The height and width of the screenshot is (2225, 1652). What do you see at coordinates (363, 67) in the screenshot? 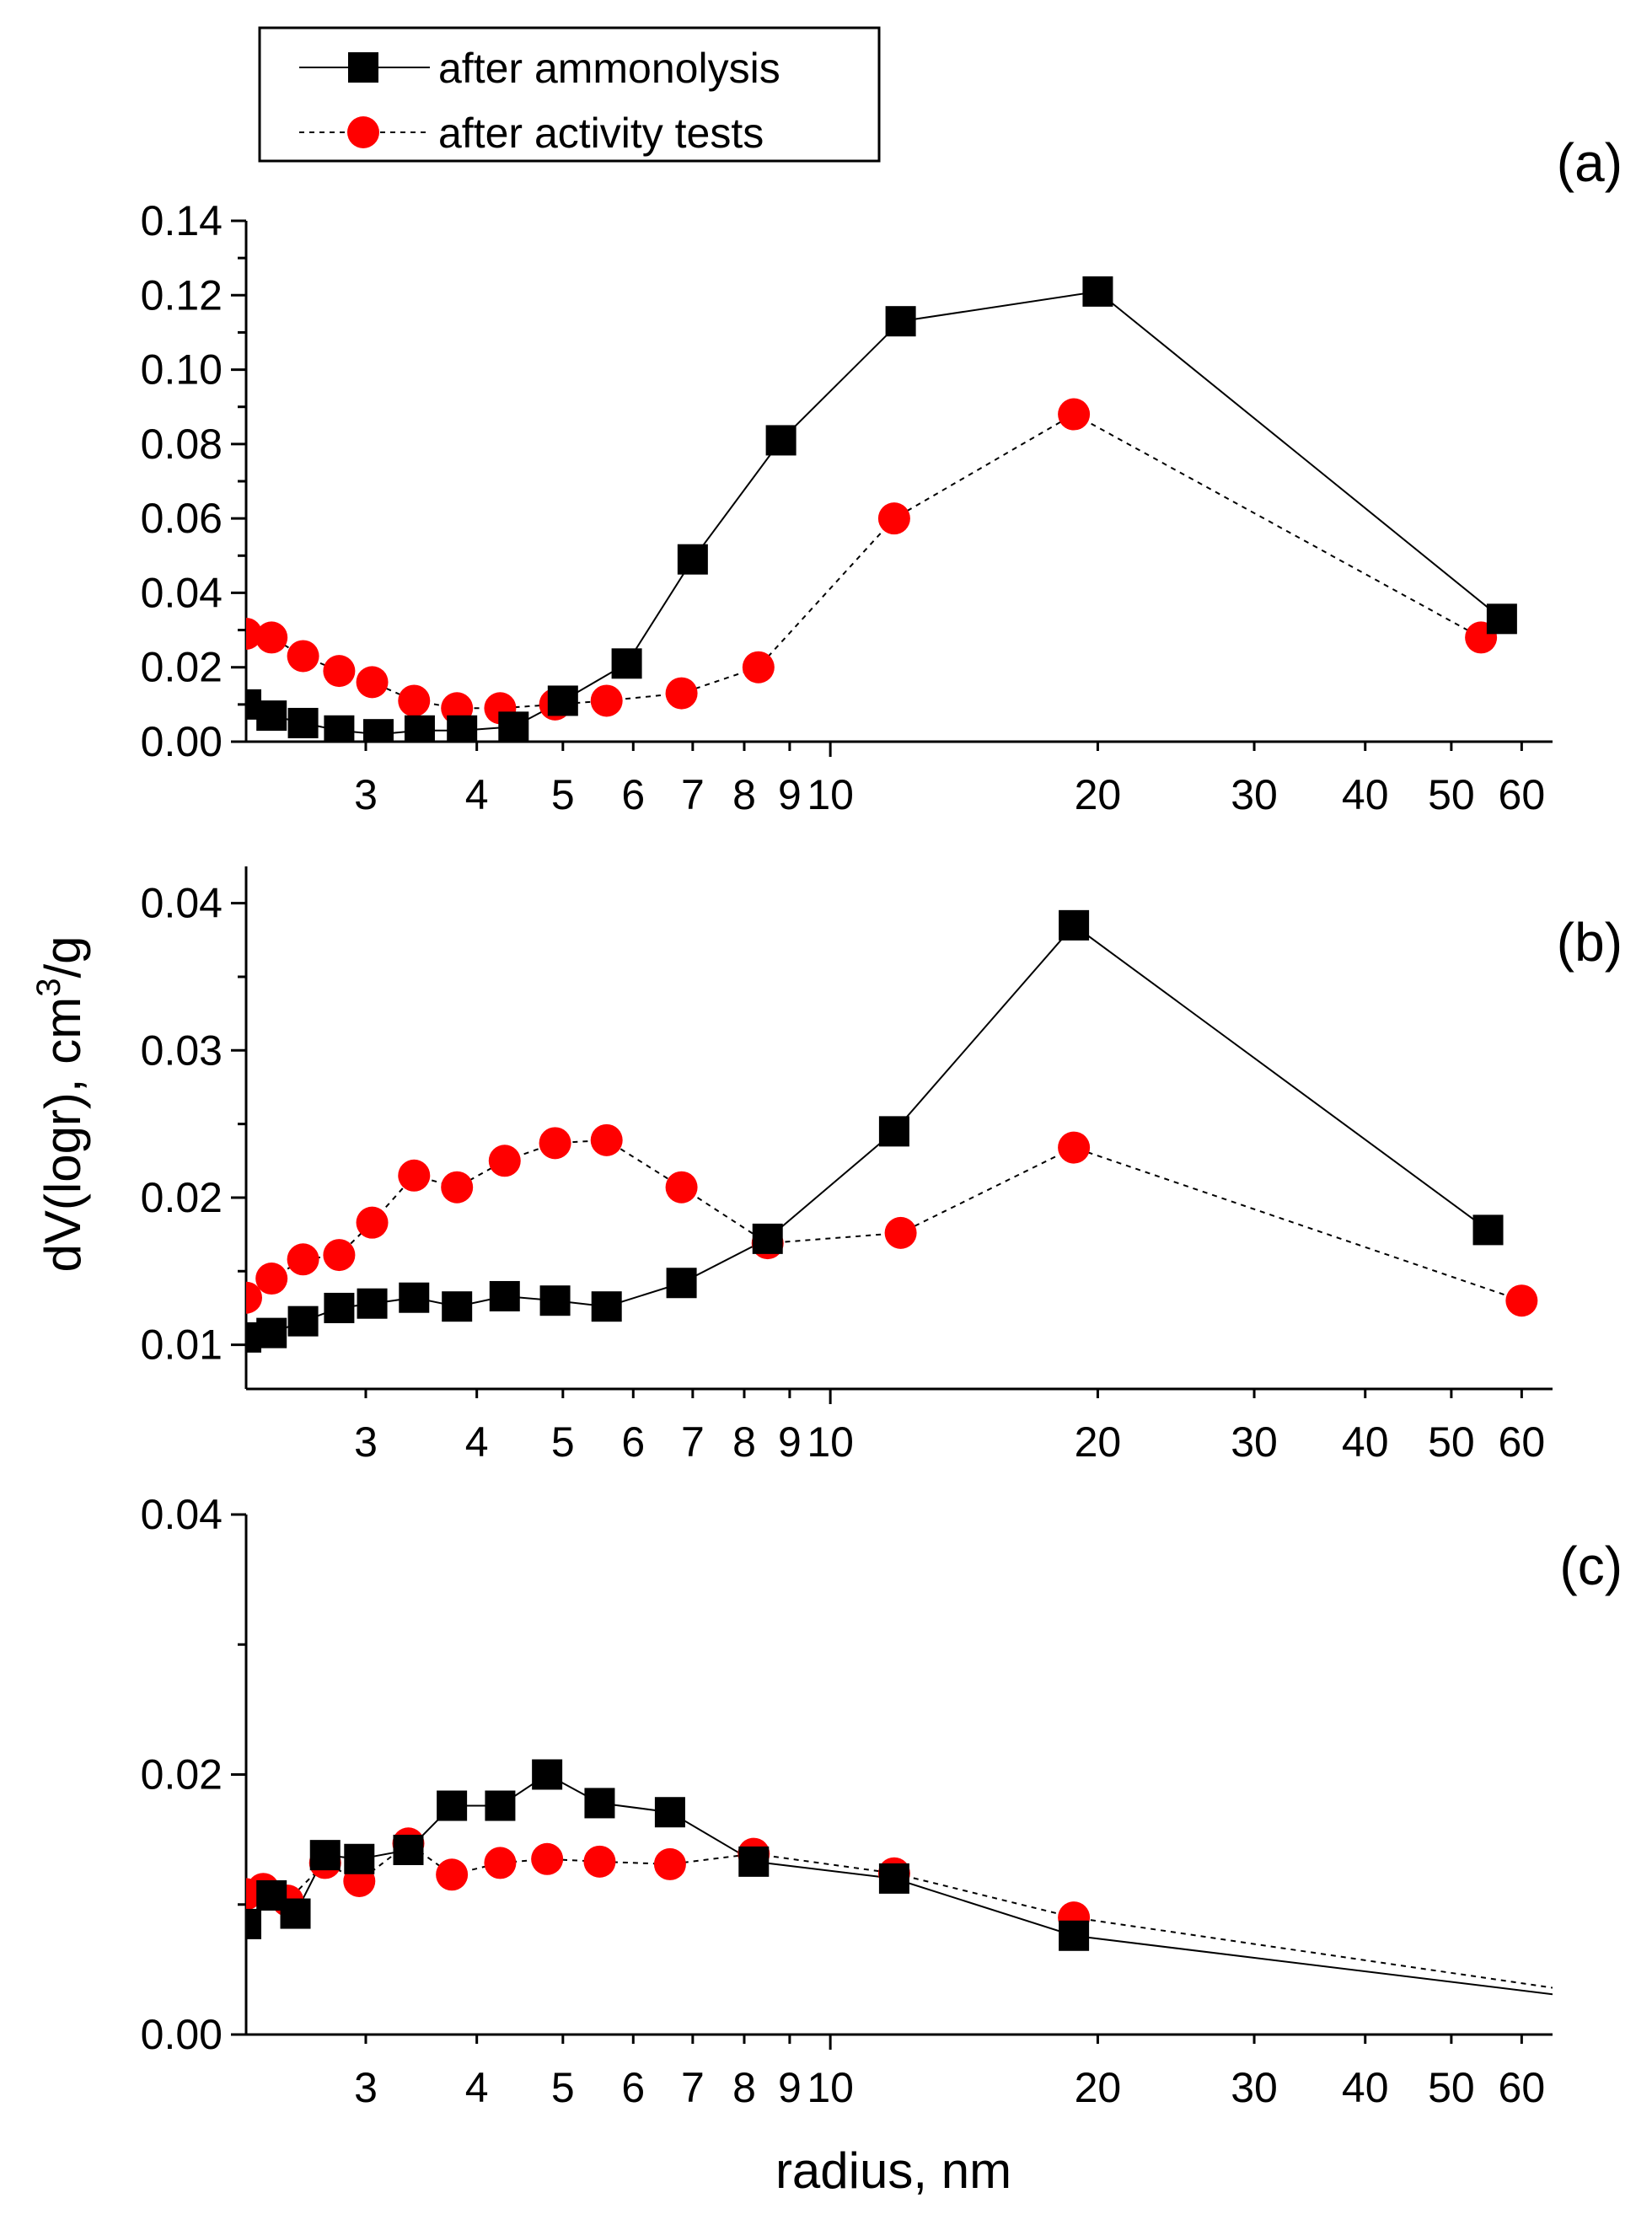
I see `legend-marker-ammonolysis` at bounding box center [363, 67].